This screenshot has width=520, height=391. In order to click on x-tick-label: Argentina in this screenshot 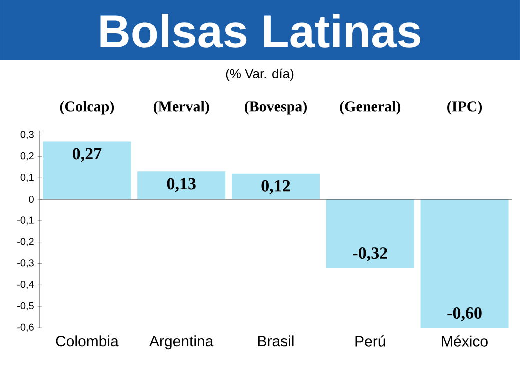, I will do `click(182, 343)`.